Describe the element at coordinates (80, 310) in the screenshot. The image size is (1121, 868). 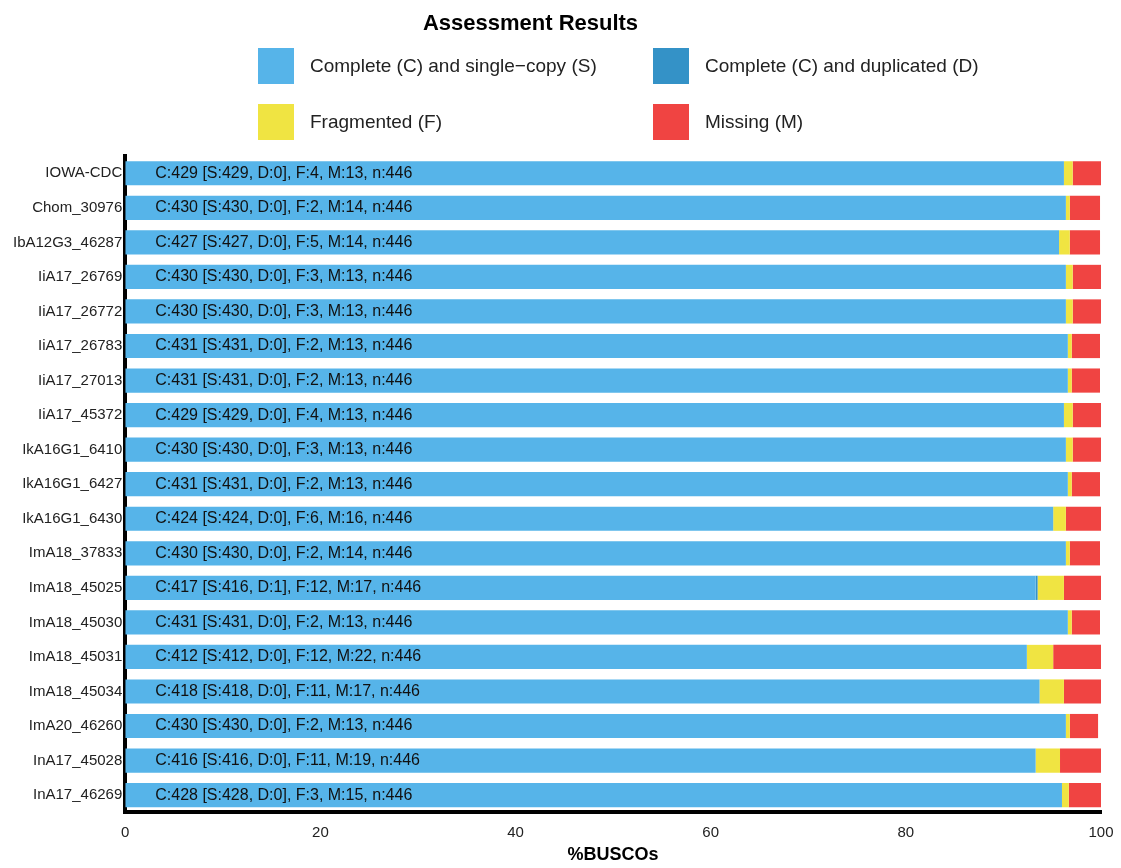
I see `y-tick-label: IiA17_26772` at that location.